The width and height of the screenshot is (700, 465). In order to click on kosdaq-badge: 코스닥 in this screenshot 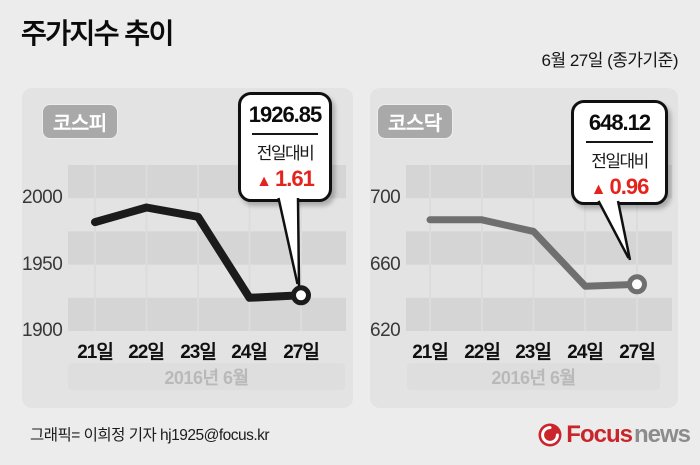, I will do `click(415, 121)`.